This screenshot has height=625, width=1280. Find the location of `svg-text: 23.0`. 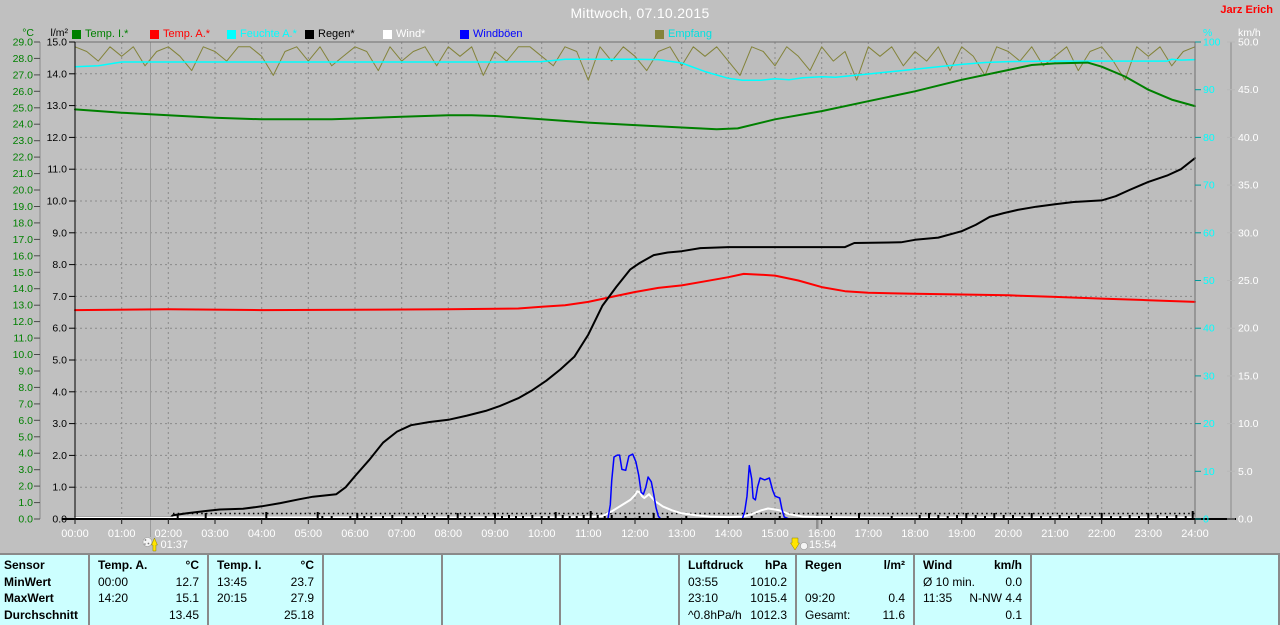

svg-text: 23.0 is located at coordinates (23, 141).